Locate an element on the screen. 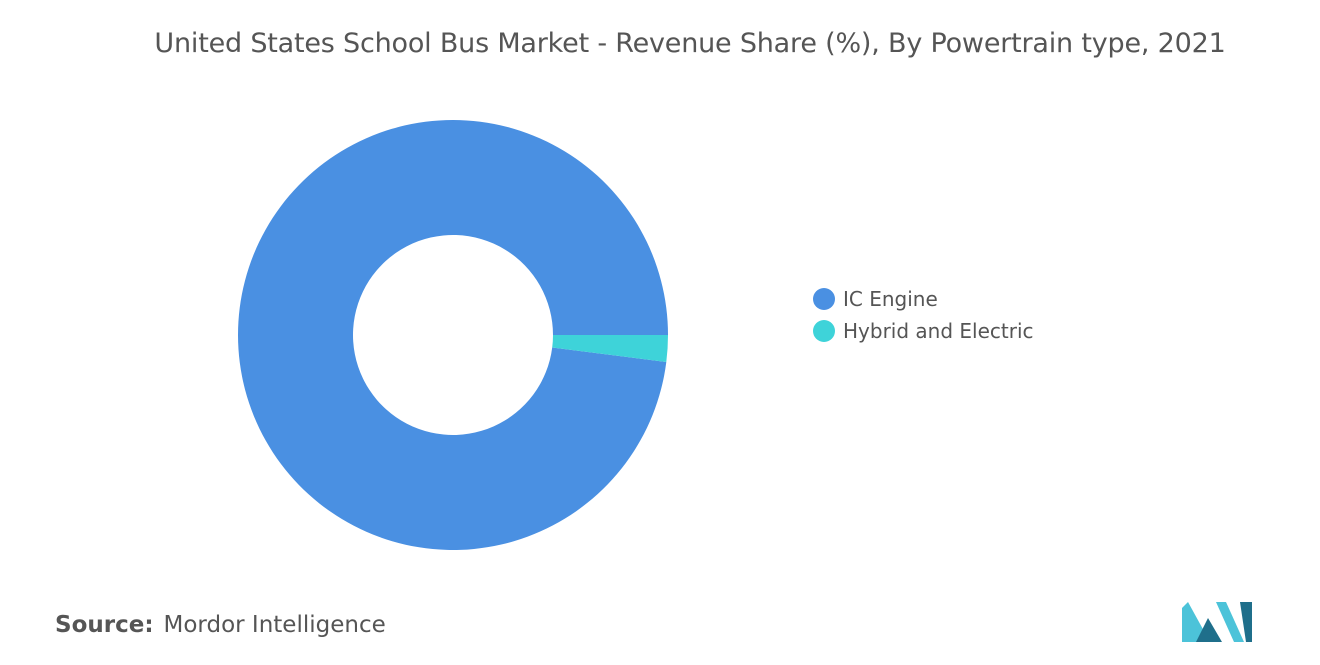  source-label: Source: is located at coordinates (104, 625).